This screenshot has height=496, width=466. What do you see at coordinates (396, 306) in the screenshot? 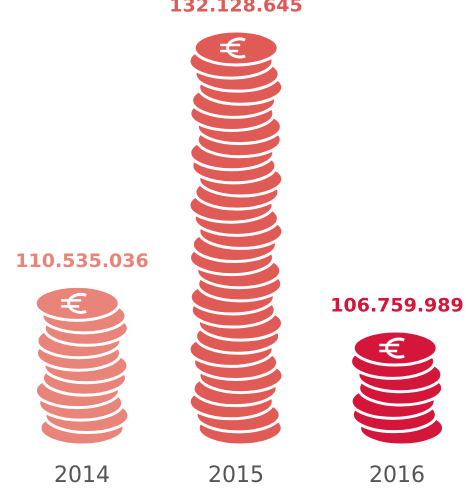
I see `value-label: 106.759.989` at bounding box center [396, 306].